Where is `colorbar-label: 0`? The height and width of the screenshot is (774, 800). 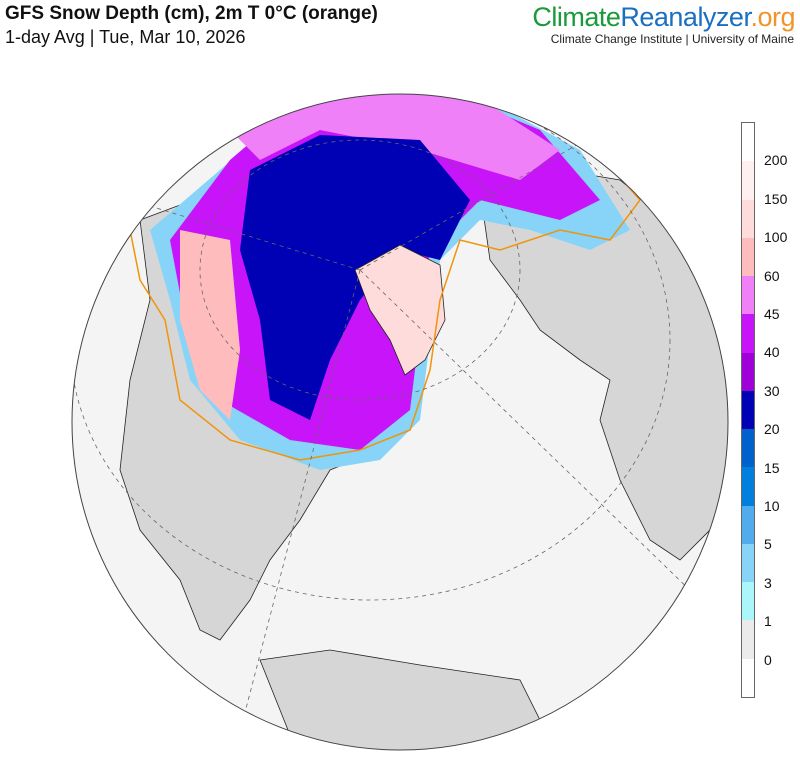 colorbar-label: 0 is located at coordinates (768, 659).